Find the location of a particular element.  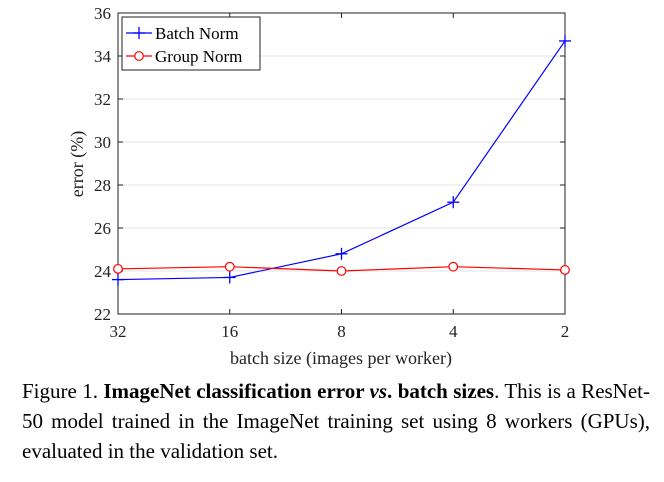

y-tick-label: 30 is located at coordinates (102, 142).